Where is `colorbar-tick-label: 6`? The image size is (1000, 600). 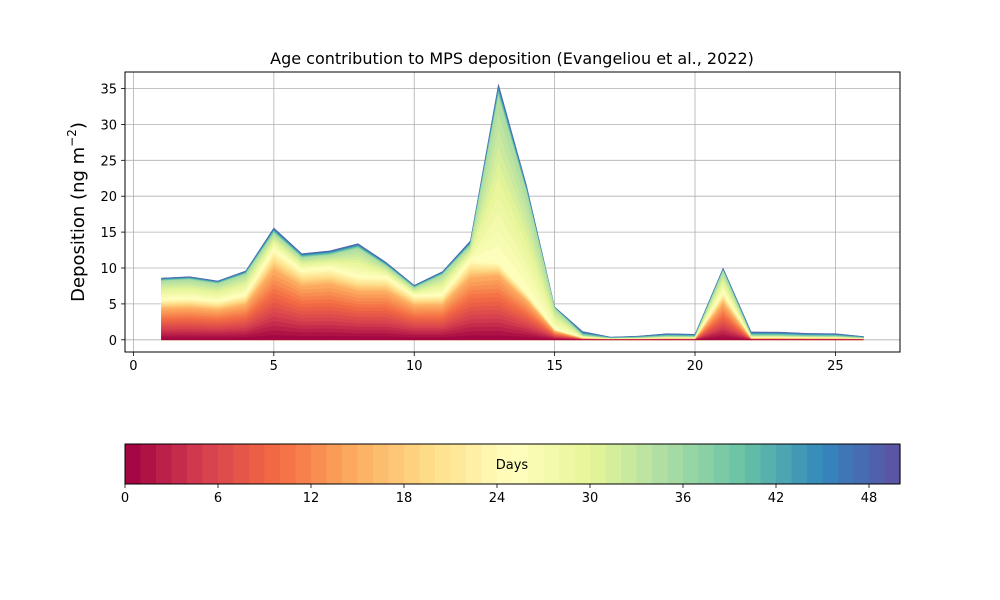
colorbar-tick-label: 6 is located at coordinates (218, 498).